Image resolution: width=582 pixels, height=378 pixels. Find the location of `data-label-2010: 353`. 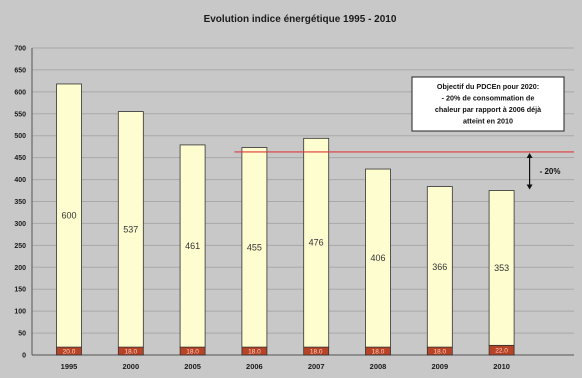

data-label-2010: 353 is located at coordinates (501, 268).